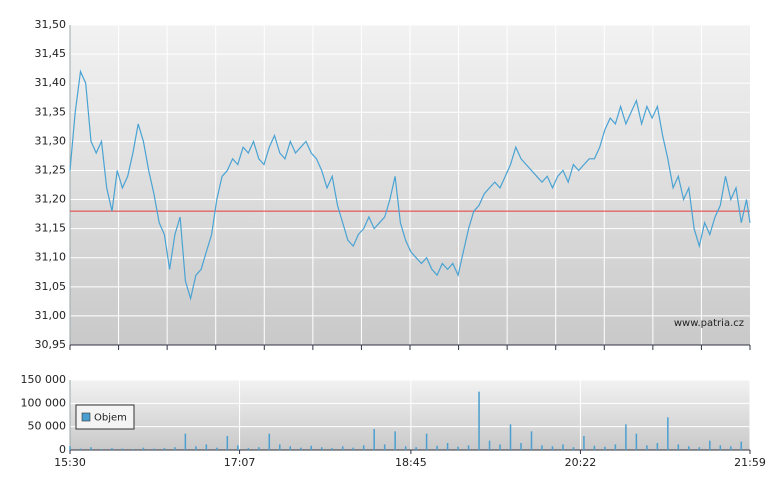  What do you see at coordinates (51, 257) in the screenshot?
I see `y-tick-label: 31,10` at bounding box center [51, 257].